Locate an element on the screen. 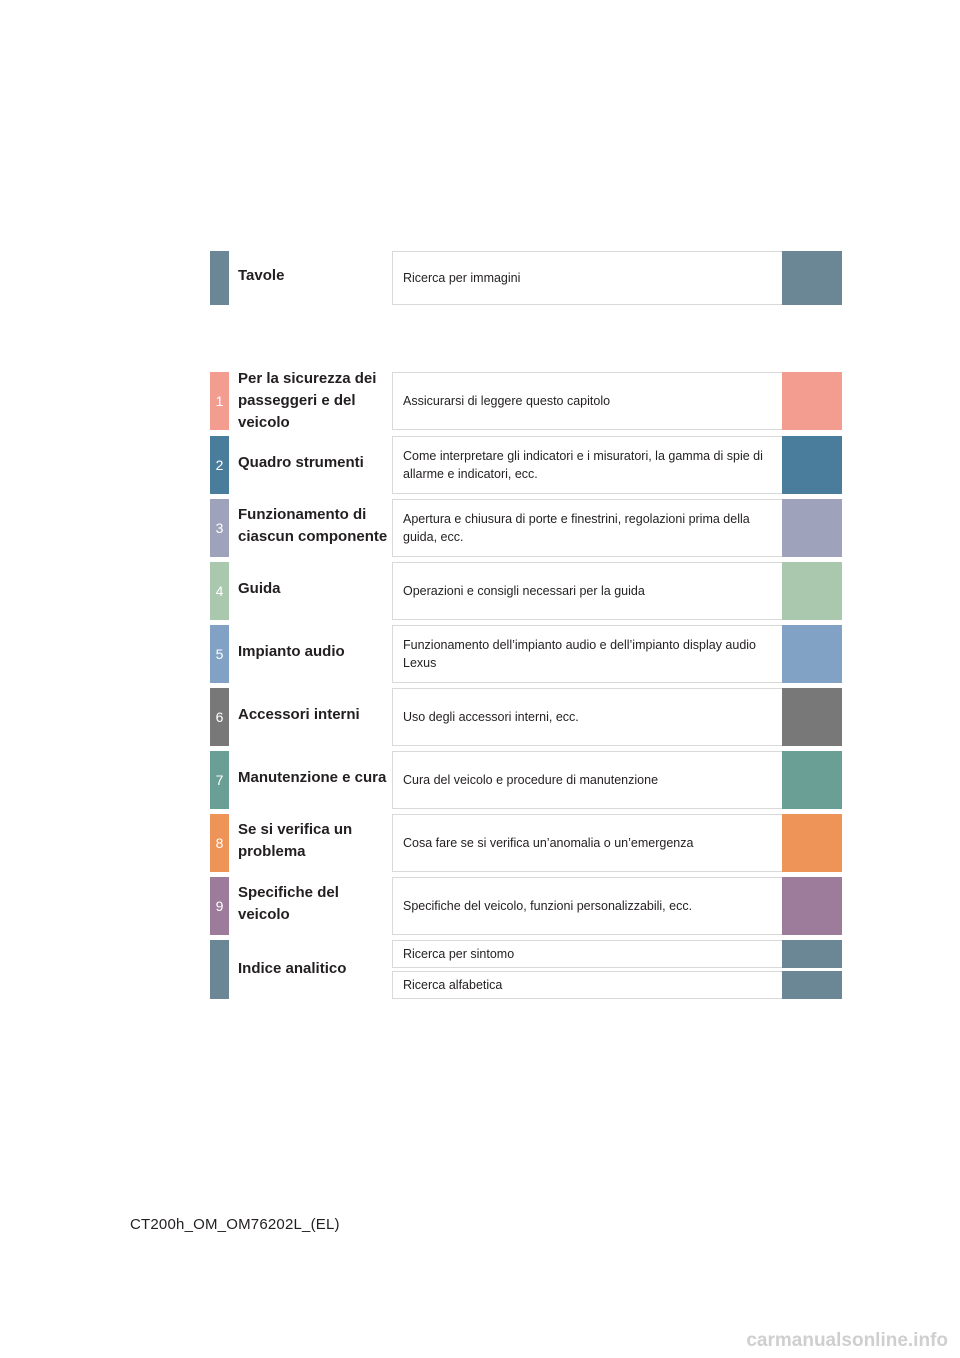 The width and height of the screenshot is (960, 1358). chapter-number: 8 is located at coordinates (219, 843).